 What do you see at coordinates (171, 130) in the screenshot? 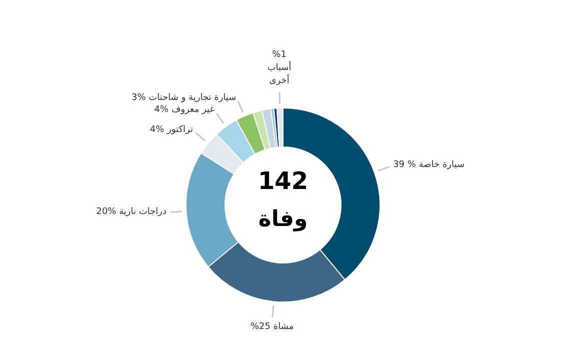
I see `slice-label: تراكتور %4` at bounding box center [171, 130].